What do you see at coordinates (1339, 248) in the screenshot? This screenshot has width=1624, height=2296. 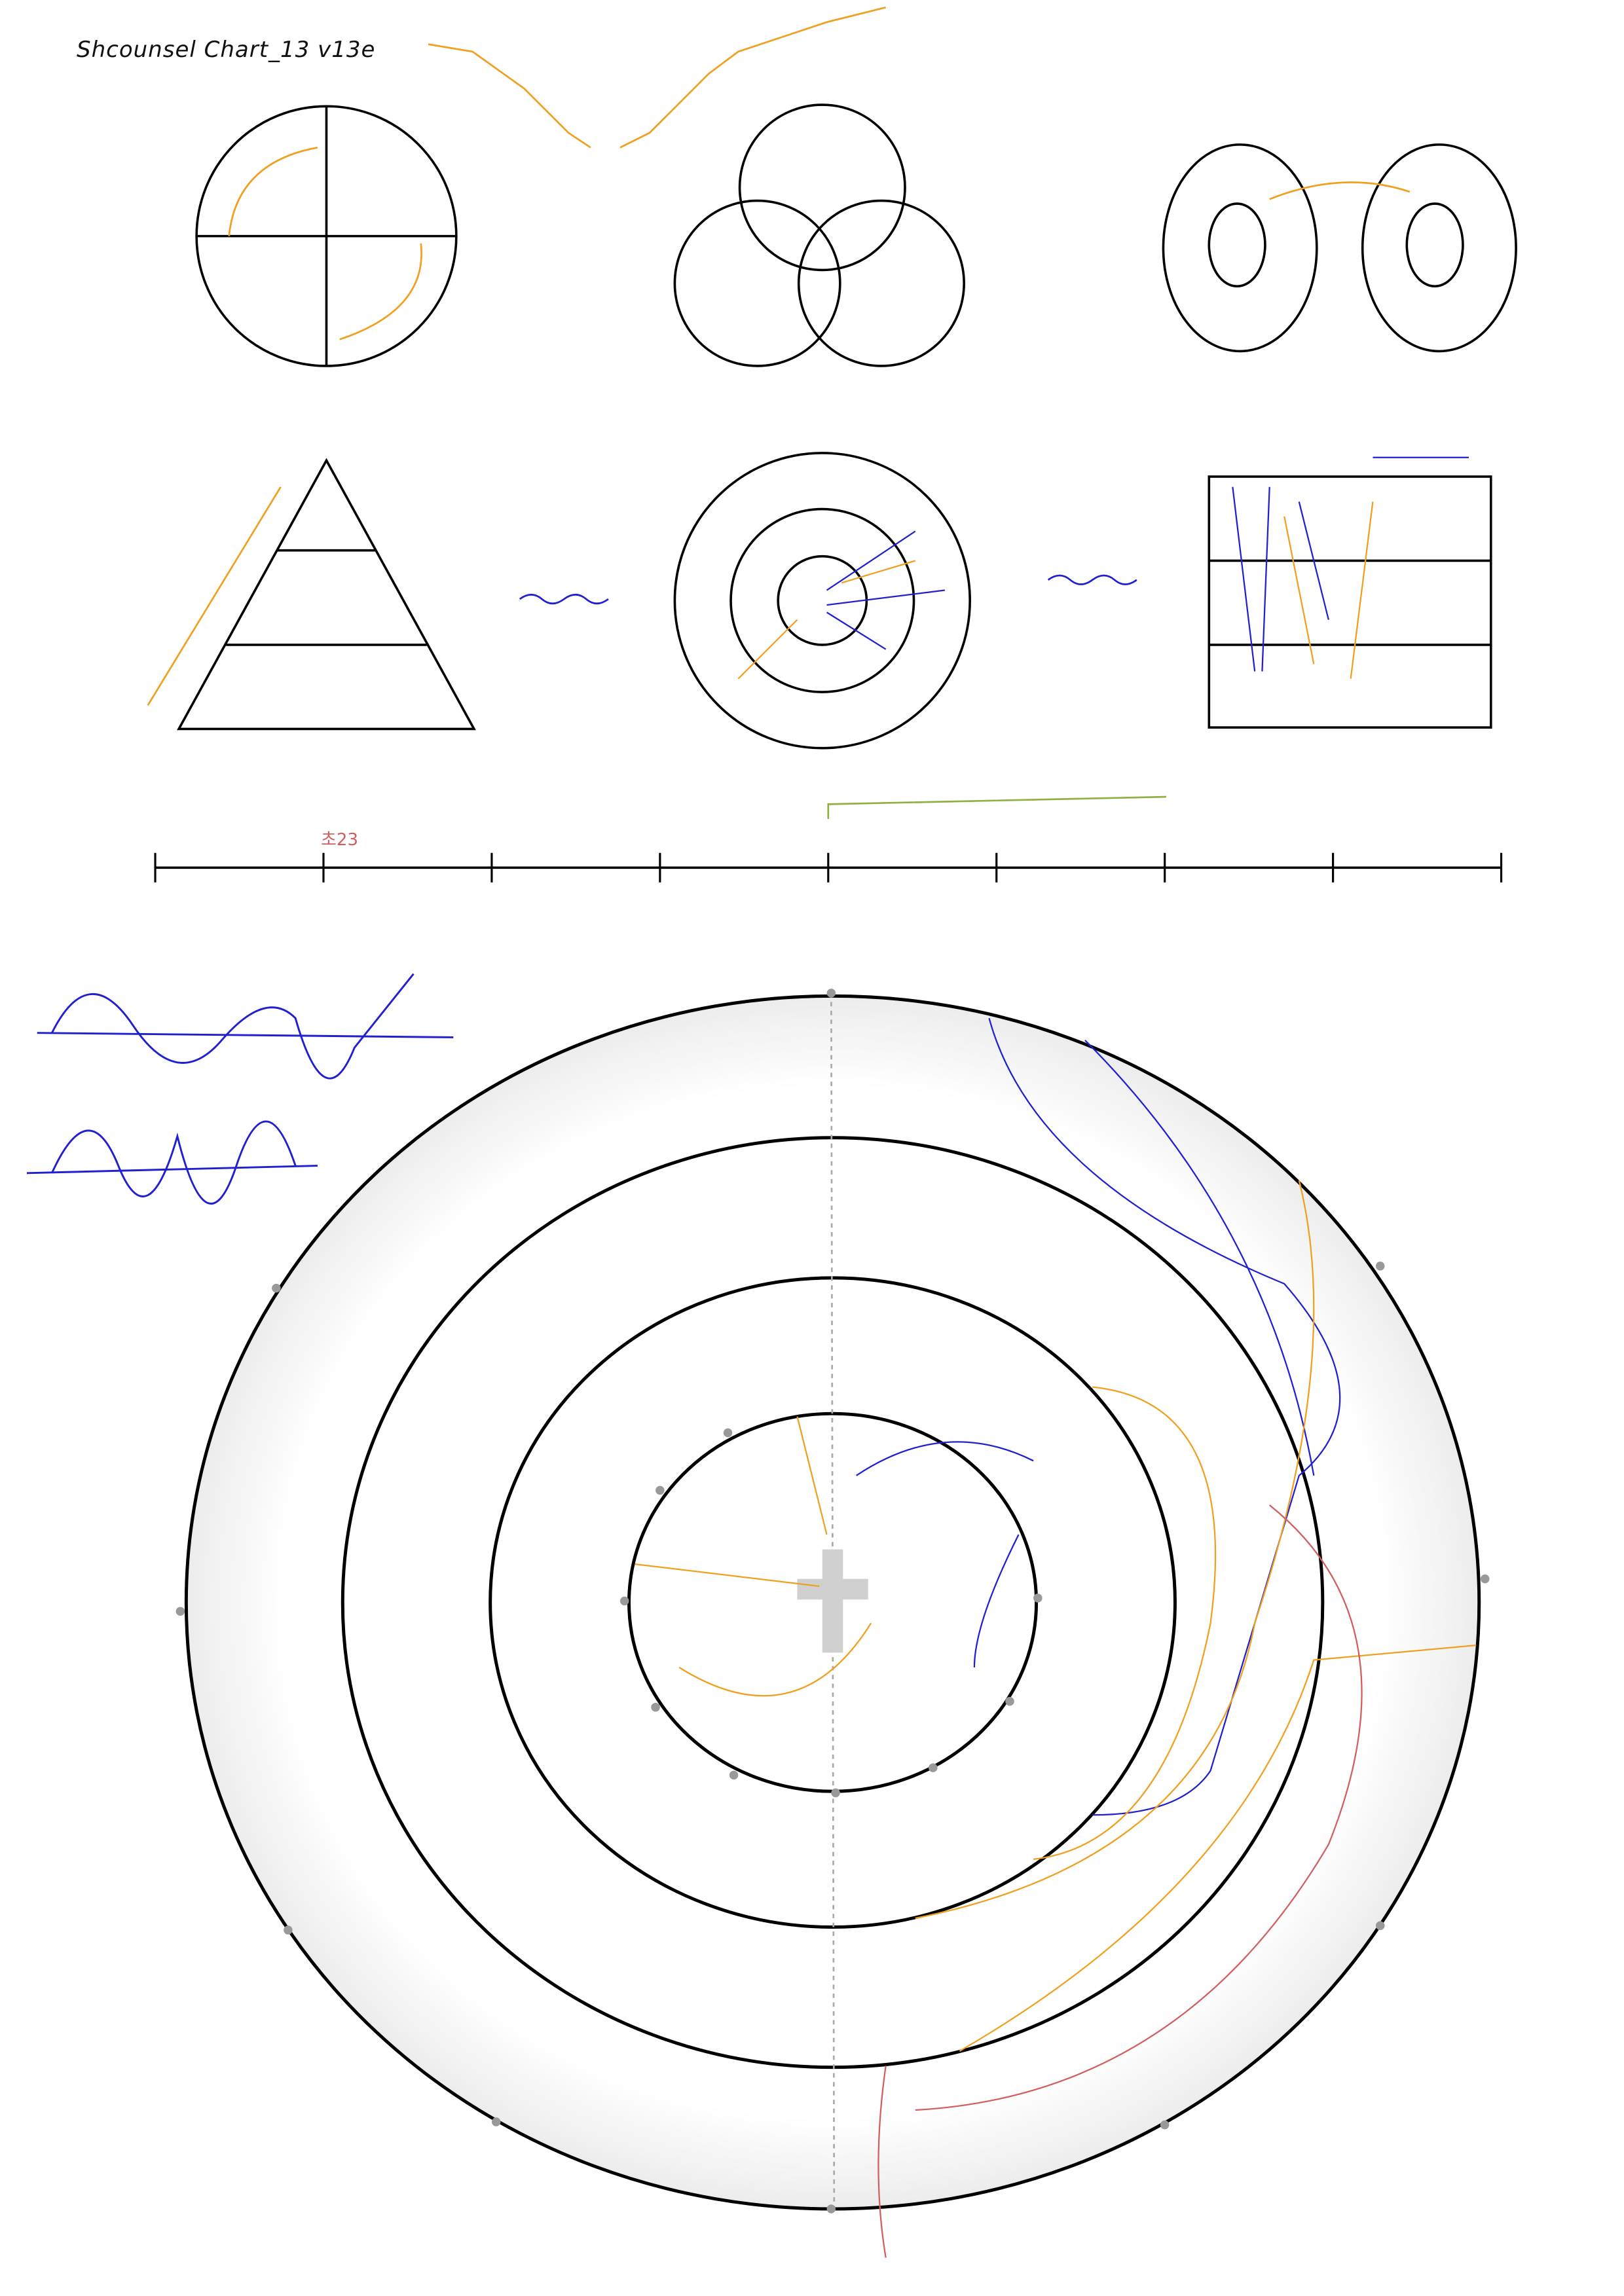 I see `donut-pair` at bounding box center [1339, 248].